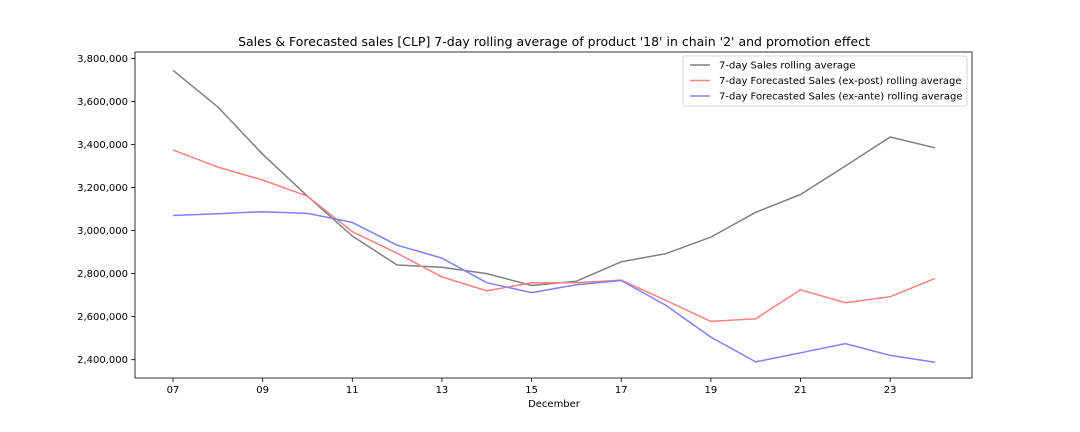 The width and height of the screenshot is (1080, 432). What do you see at coordinates (102, 360) in the screenshot?
I see `y-tick-label: 2,400,000` at bounding box center [102, 360].